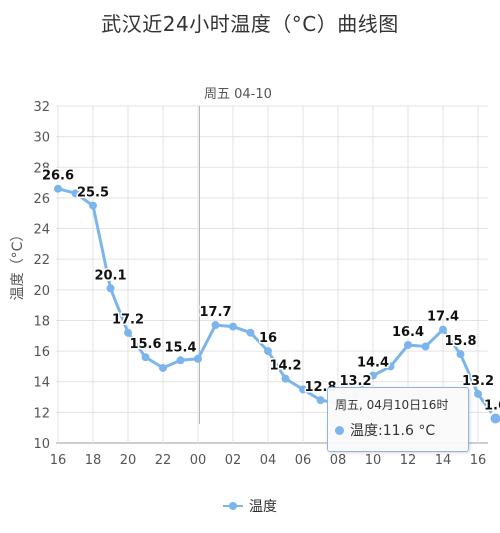  I want to click on tooltip-series-name: 温度, so click(364, 431).